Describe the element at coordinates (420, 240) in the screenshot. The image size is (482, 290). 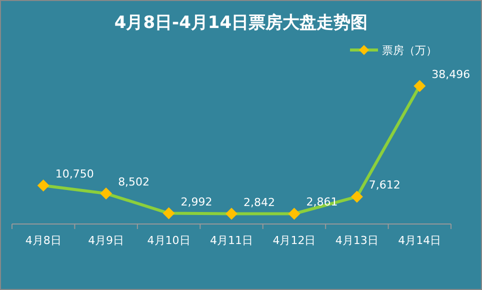
I see `x-tick-label: 4月14日` at that location.